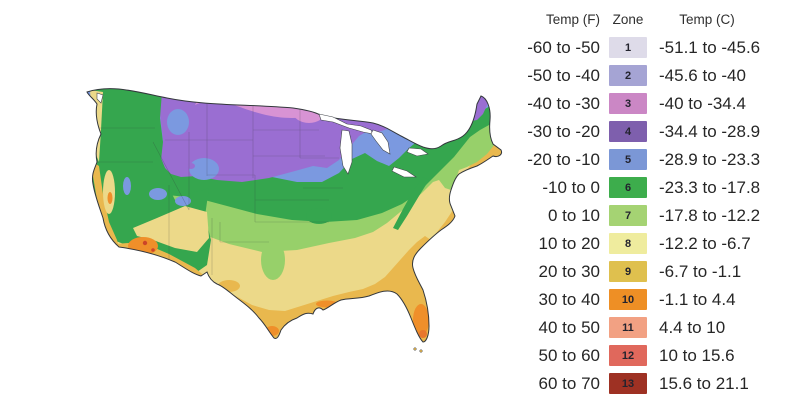  What do you see at coordinates (127, 186) in the screenshot?
I see `zone-5-sierra-patch` at bounding box center [127, 186].